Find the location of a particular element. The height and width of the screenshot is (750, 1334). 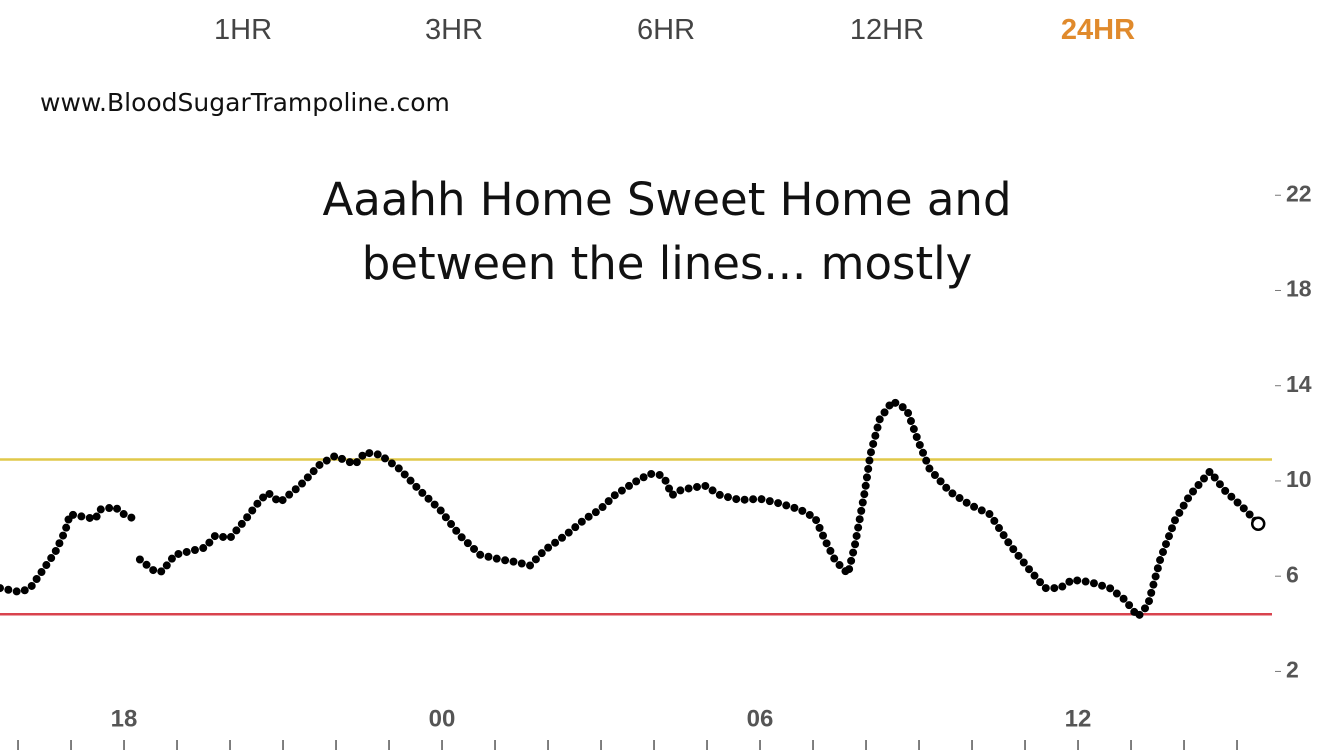

site-url: www.BloodSugarTrampoline.com is located at coordinates (245, 102).